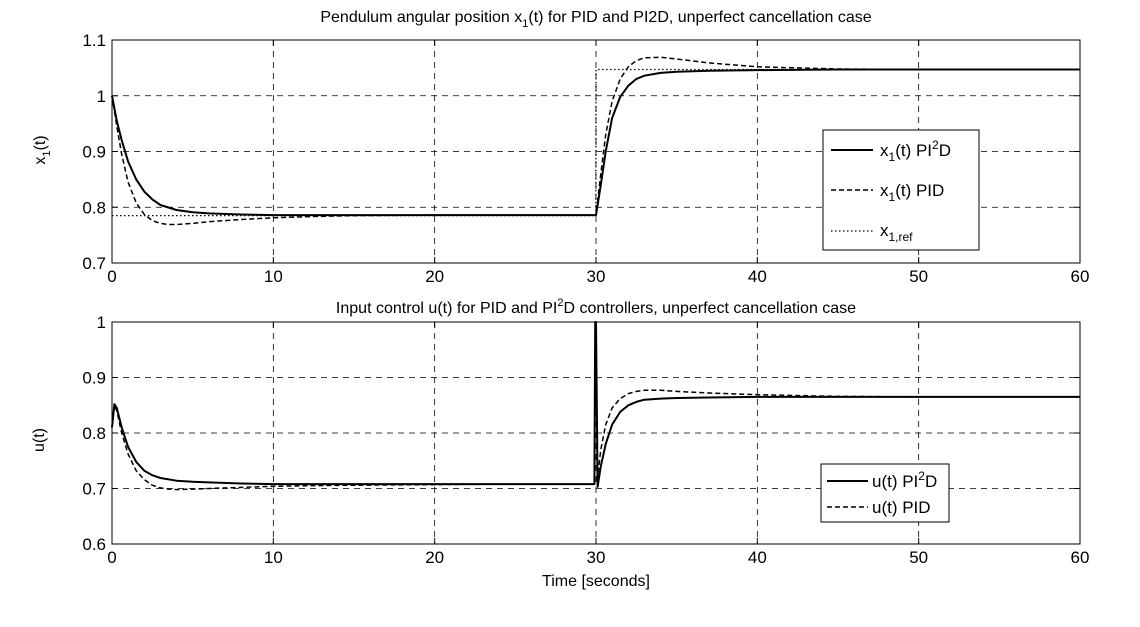  I want to click on y-tick-label: 1.1, so click(94, 40).